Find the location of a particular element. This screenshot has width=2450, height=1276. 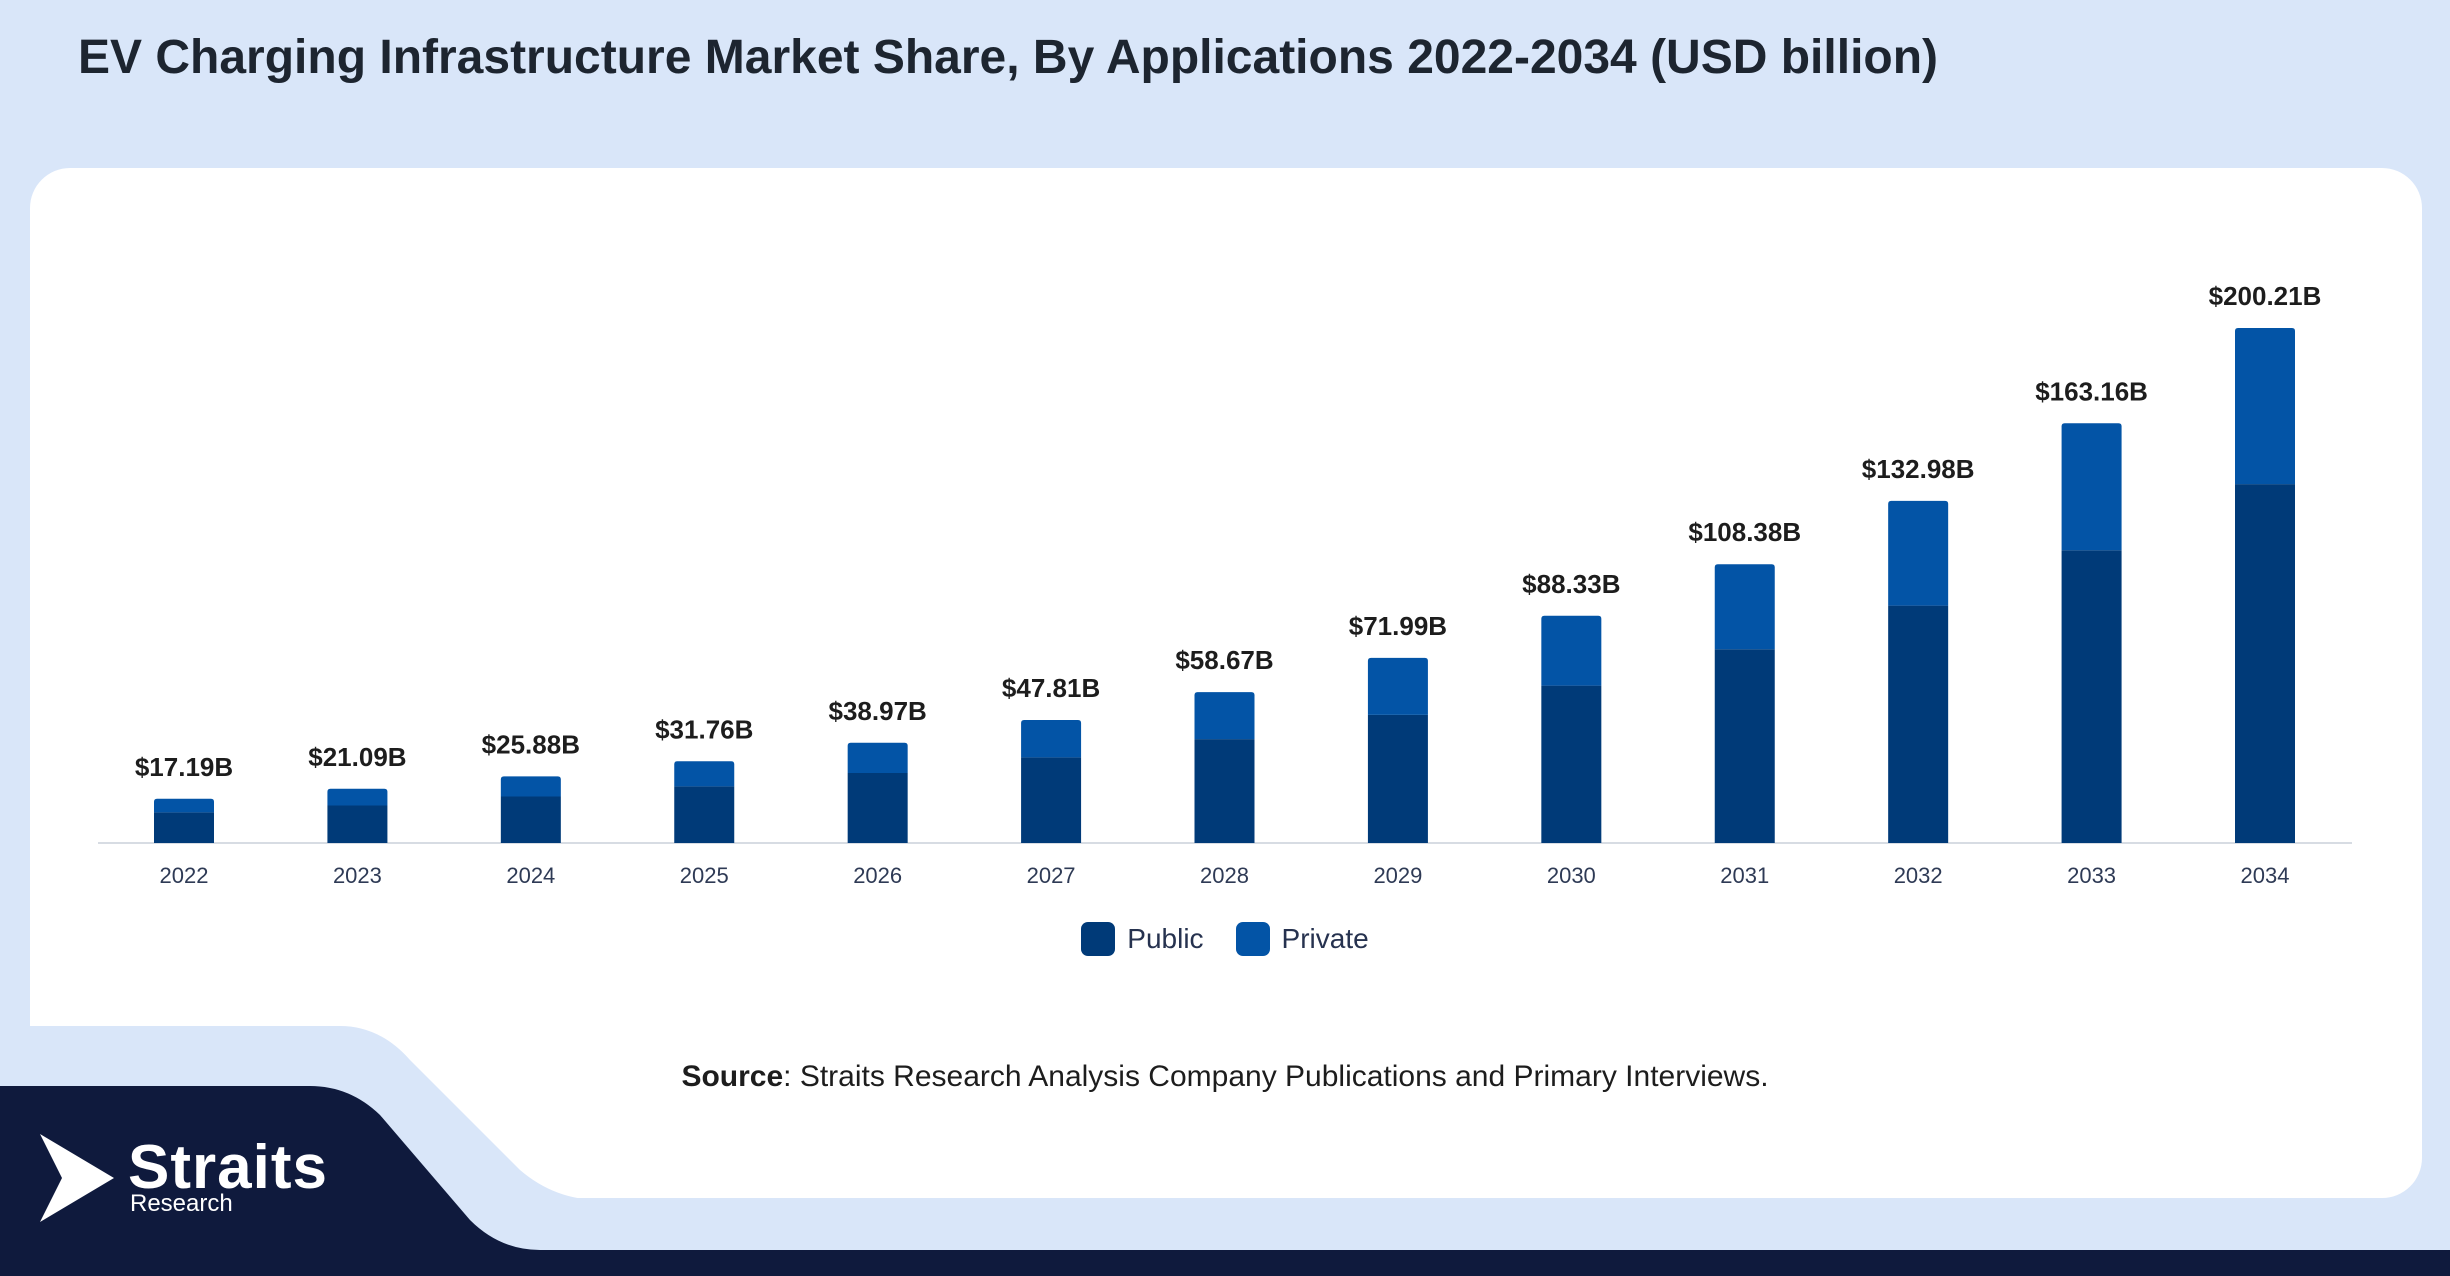

logo-wordmark: Straits is located at coordinates (228, 1167).